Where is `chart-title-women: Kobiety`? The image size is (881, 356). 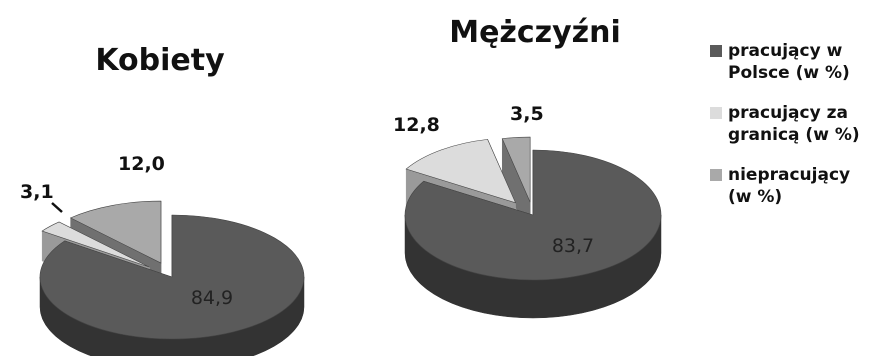 chart-title-women: Kobiety is located at coordinates (160, 60).